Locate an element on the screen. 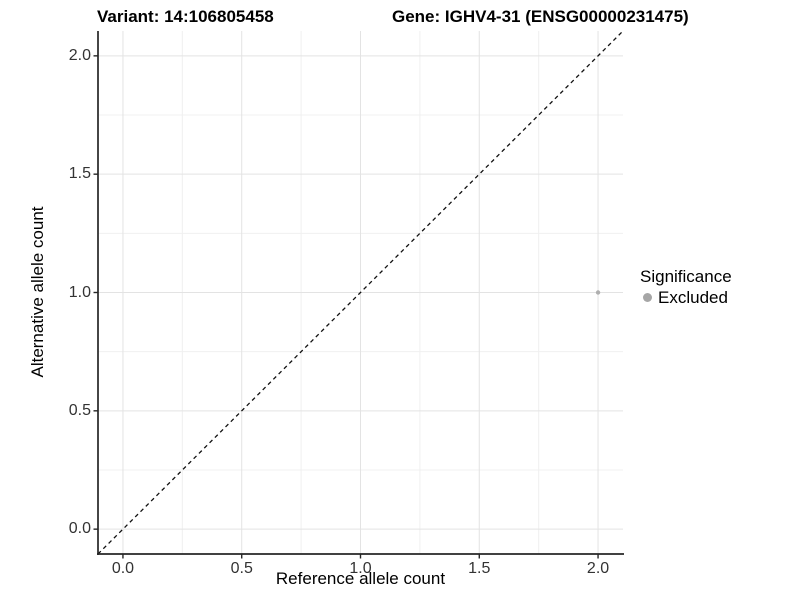 This screenshot has width=800, height=600. excluded-point-icon is located at coordinates (647, 297).